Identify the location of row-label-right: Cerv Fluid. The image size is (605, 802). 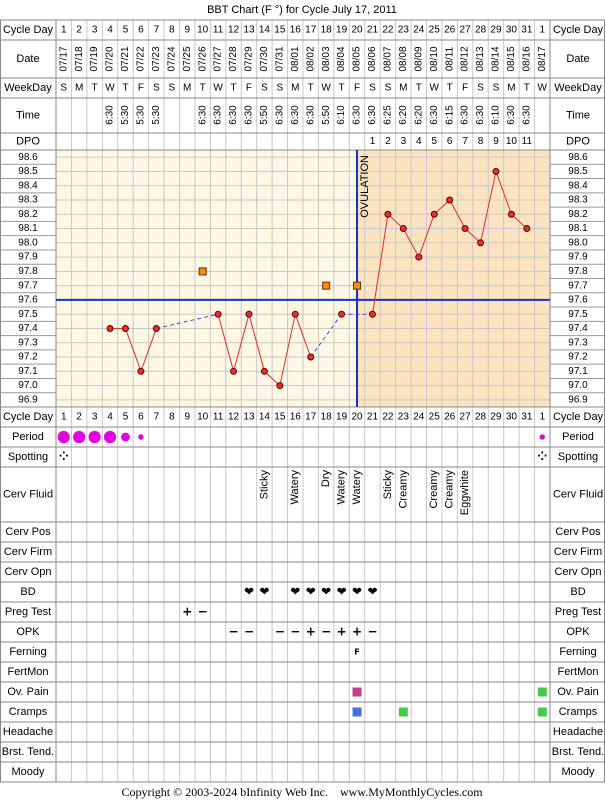
(578, 494).